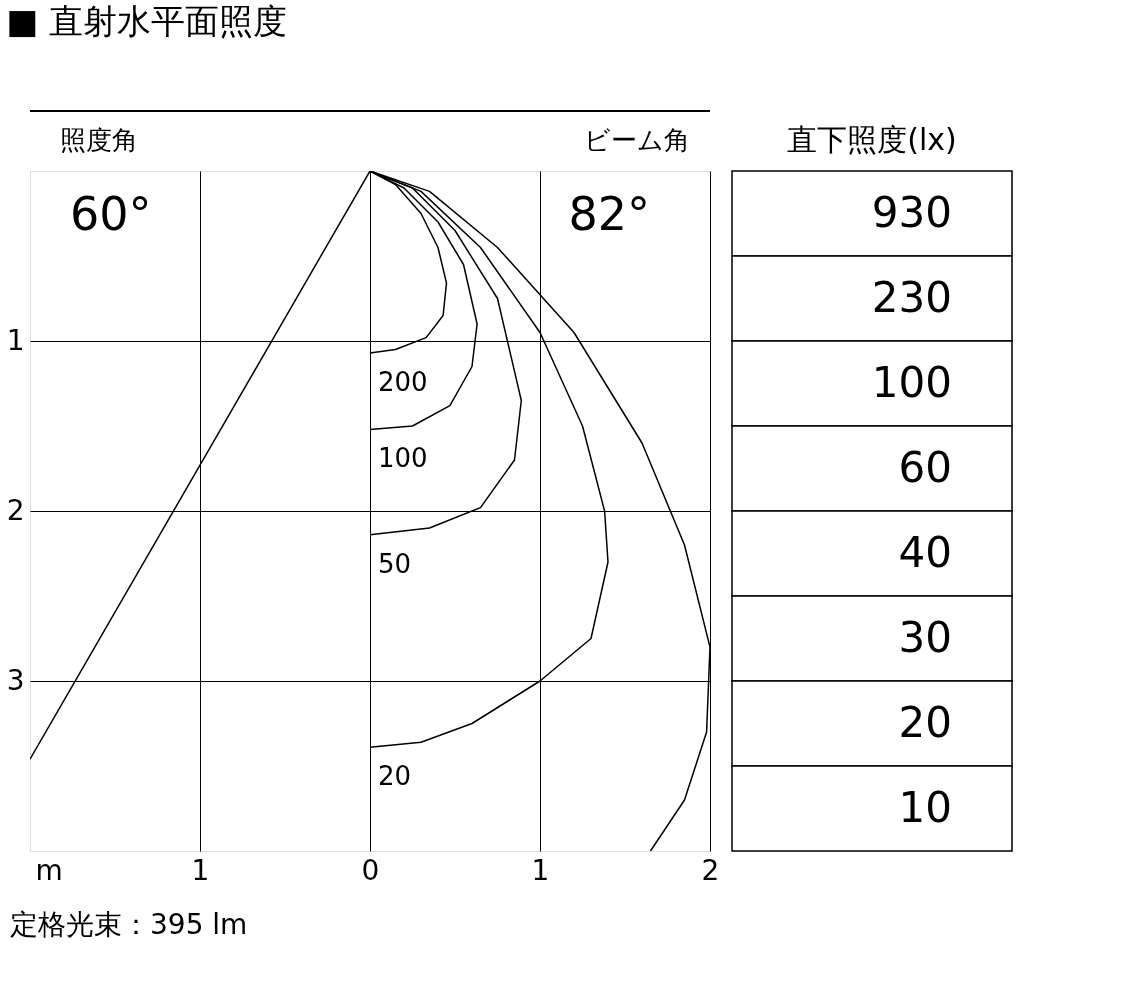 The width and height of the screenshot is (1122, 999). Describe the element at coordinates (911, 297) in the screenshot. I see `data-label: 230` at that location.